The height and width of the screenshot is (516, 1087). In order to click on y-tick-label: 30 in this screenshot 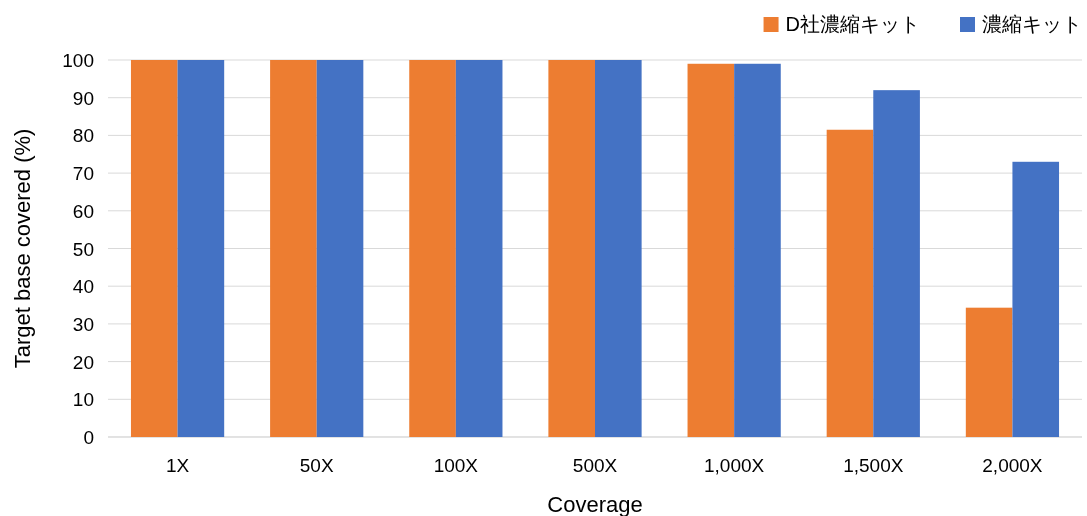, I will do `click(83, 324)`.